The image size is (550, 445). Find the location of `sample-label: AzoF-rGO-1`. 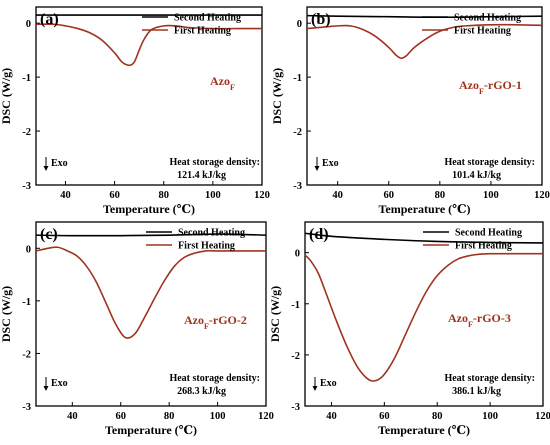

sample-label: AzoF-rGO-1 is located at coordinates (490, 87).